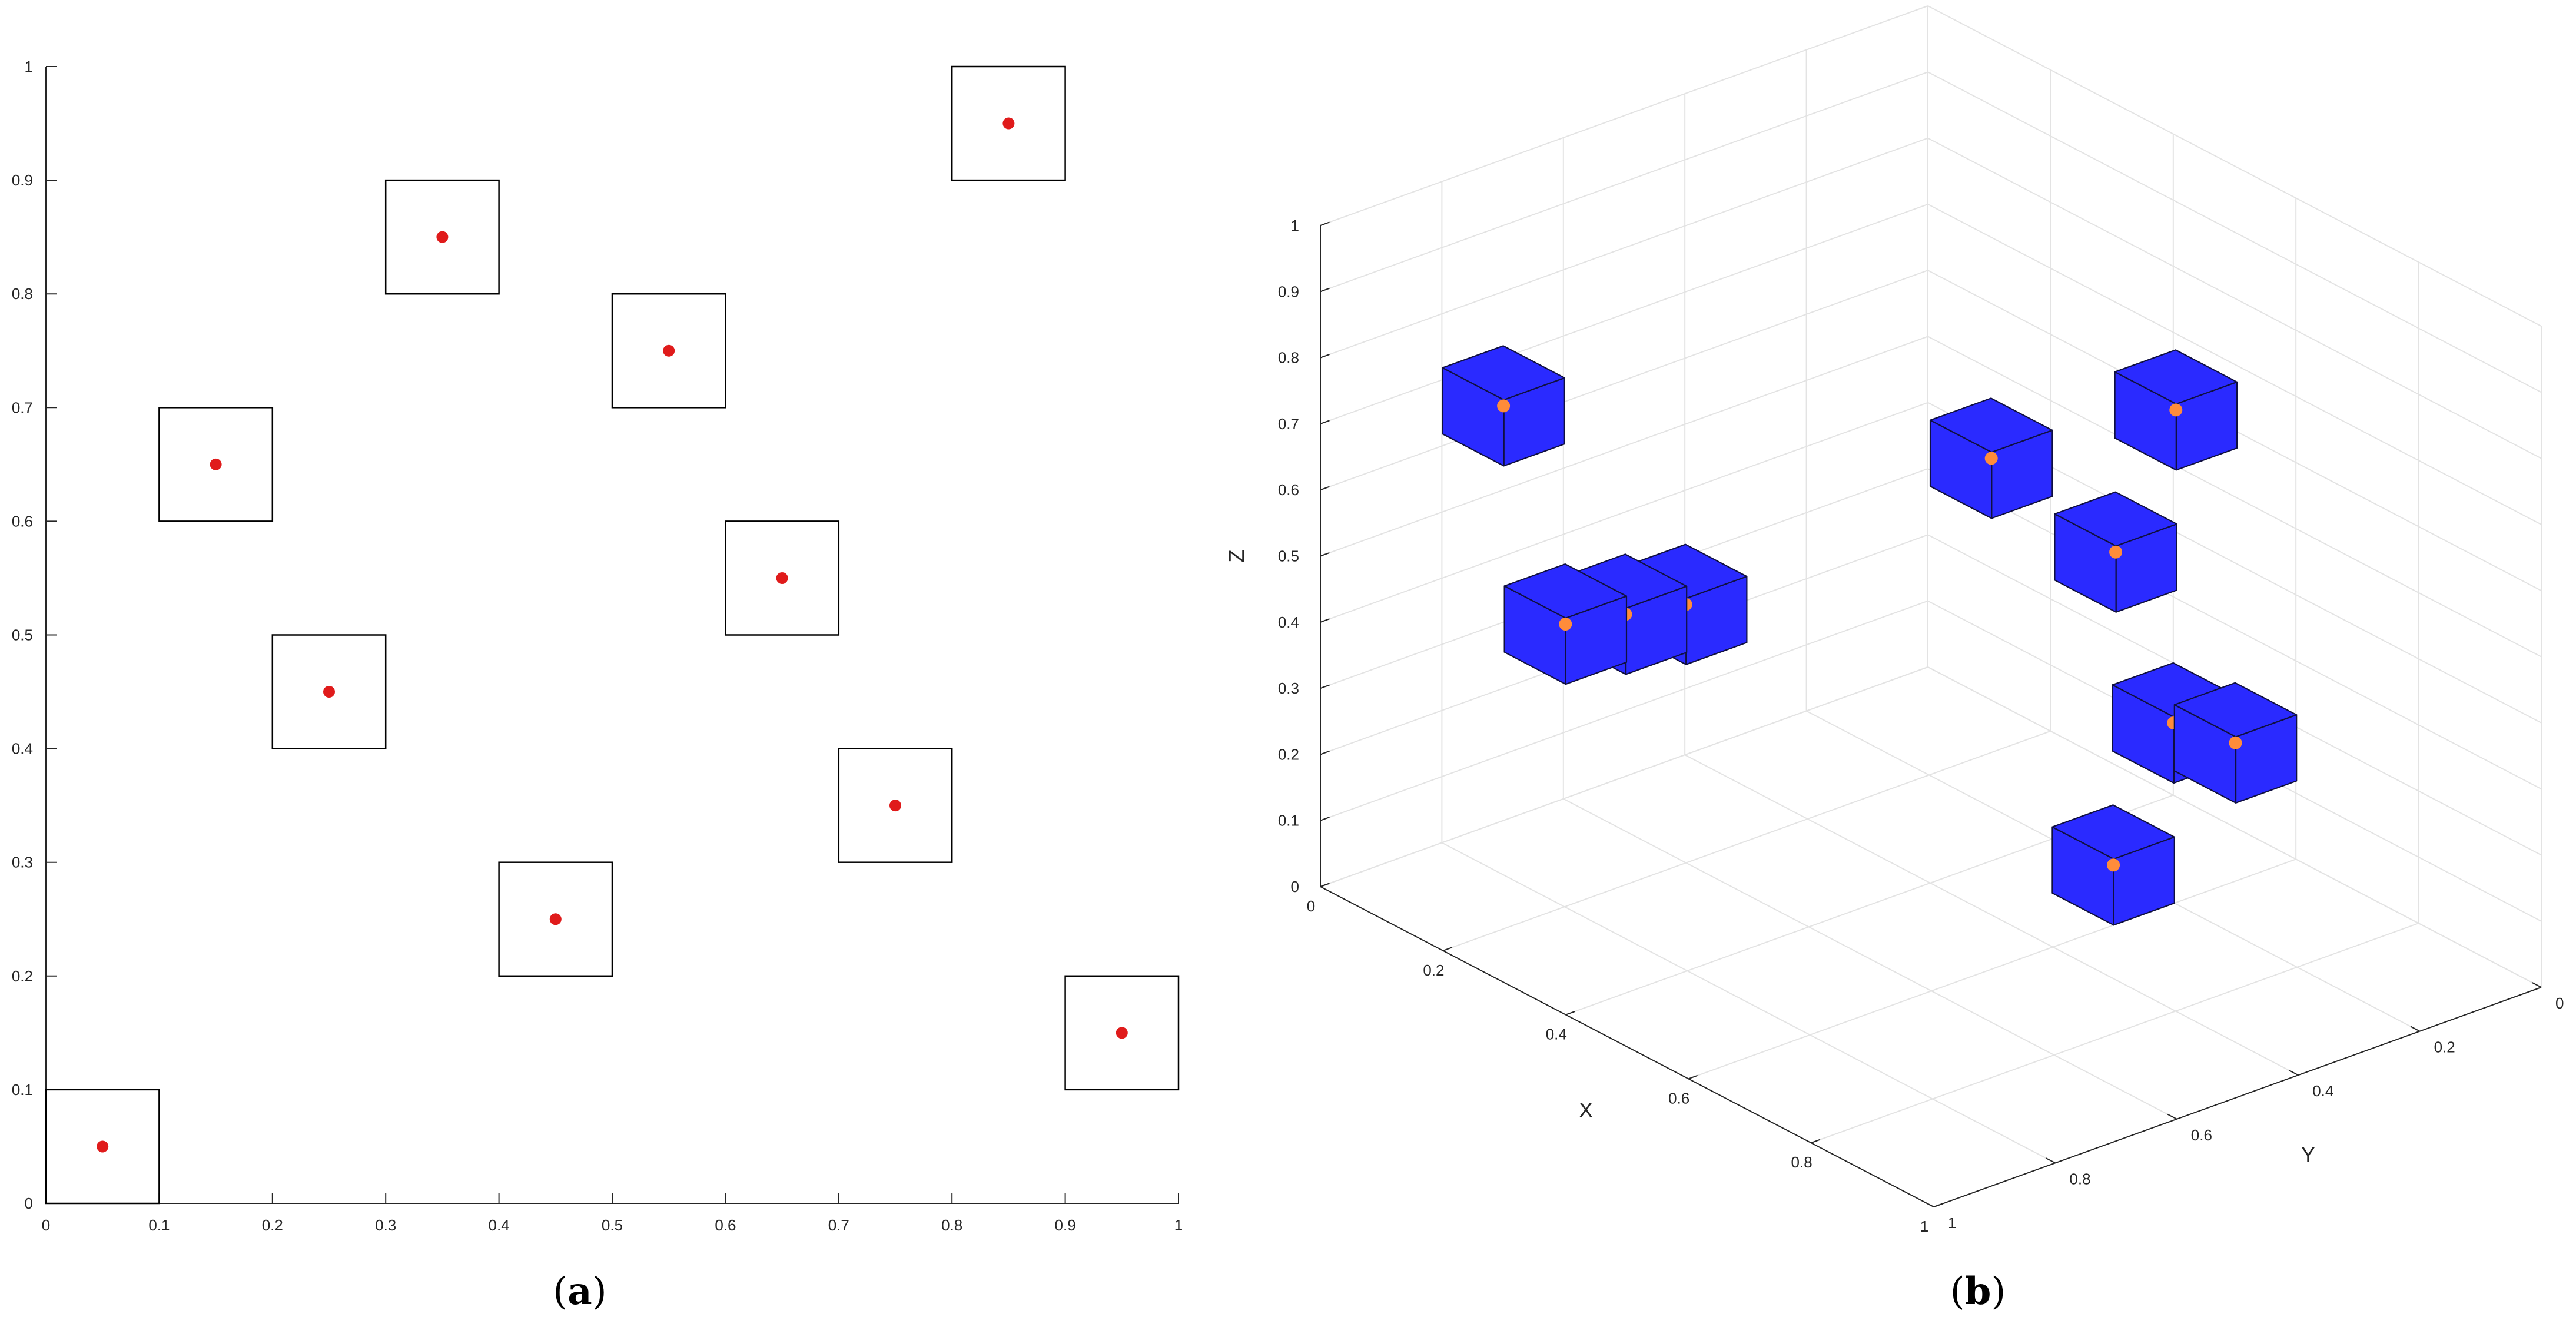 This screenshot has width=2576, height=1317. Describe the element at coordinates (1627, 1046) in the screenshot. I see `x-axis-line` at that location.